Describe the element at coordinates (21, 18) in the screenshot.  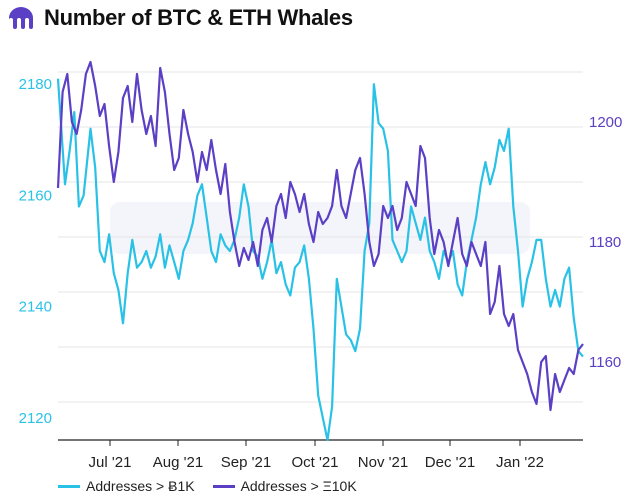
I see `kraken-logo-icon` at that location.